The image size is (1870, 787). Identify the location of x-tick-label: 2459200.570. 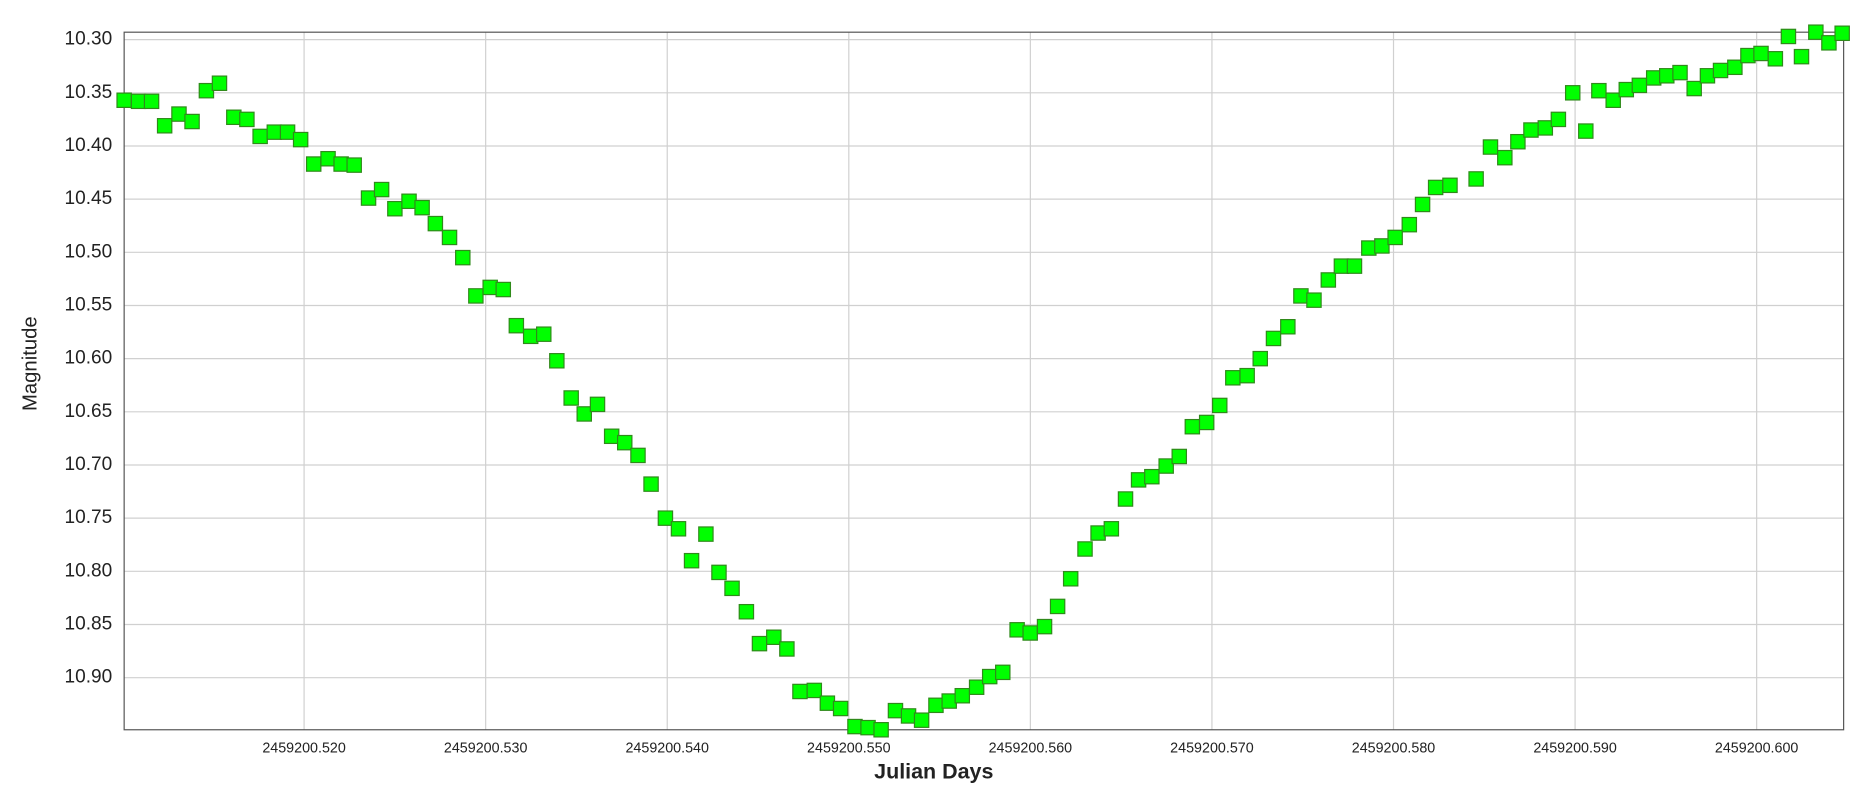
(1212, 749).